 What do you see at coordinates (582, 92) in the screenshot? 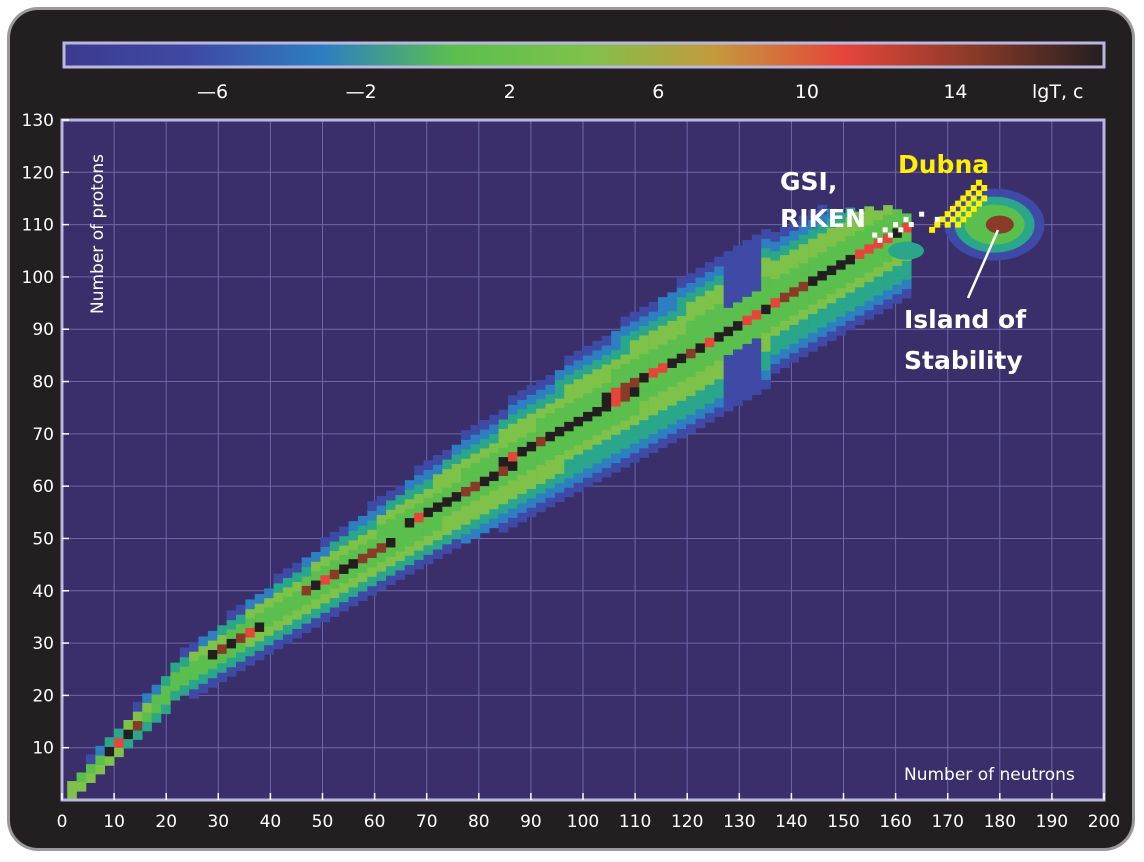
I see `colorbar-ticks: —6 —2 2 6 10 14` at bounding box center [582, 92].